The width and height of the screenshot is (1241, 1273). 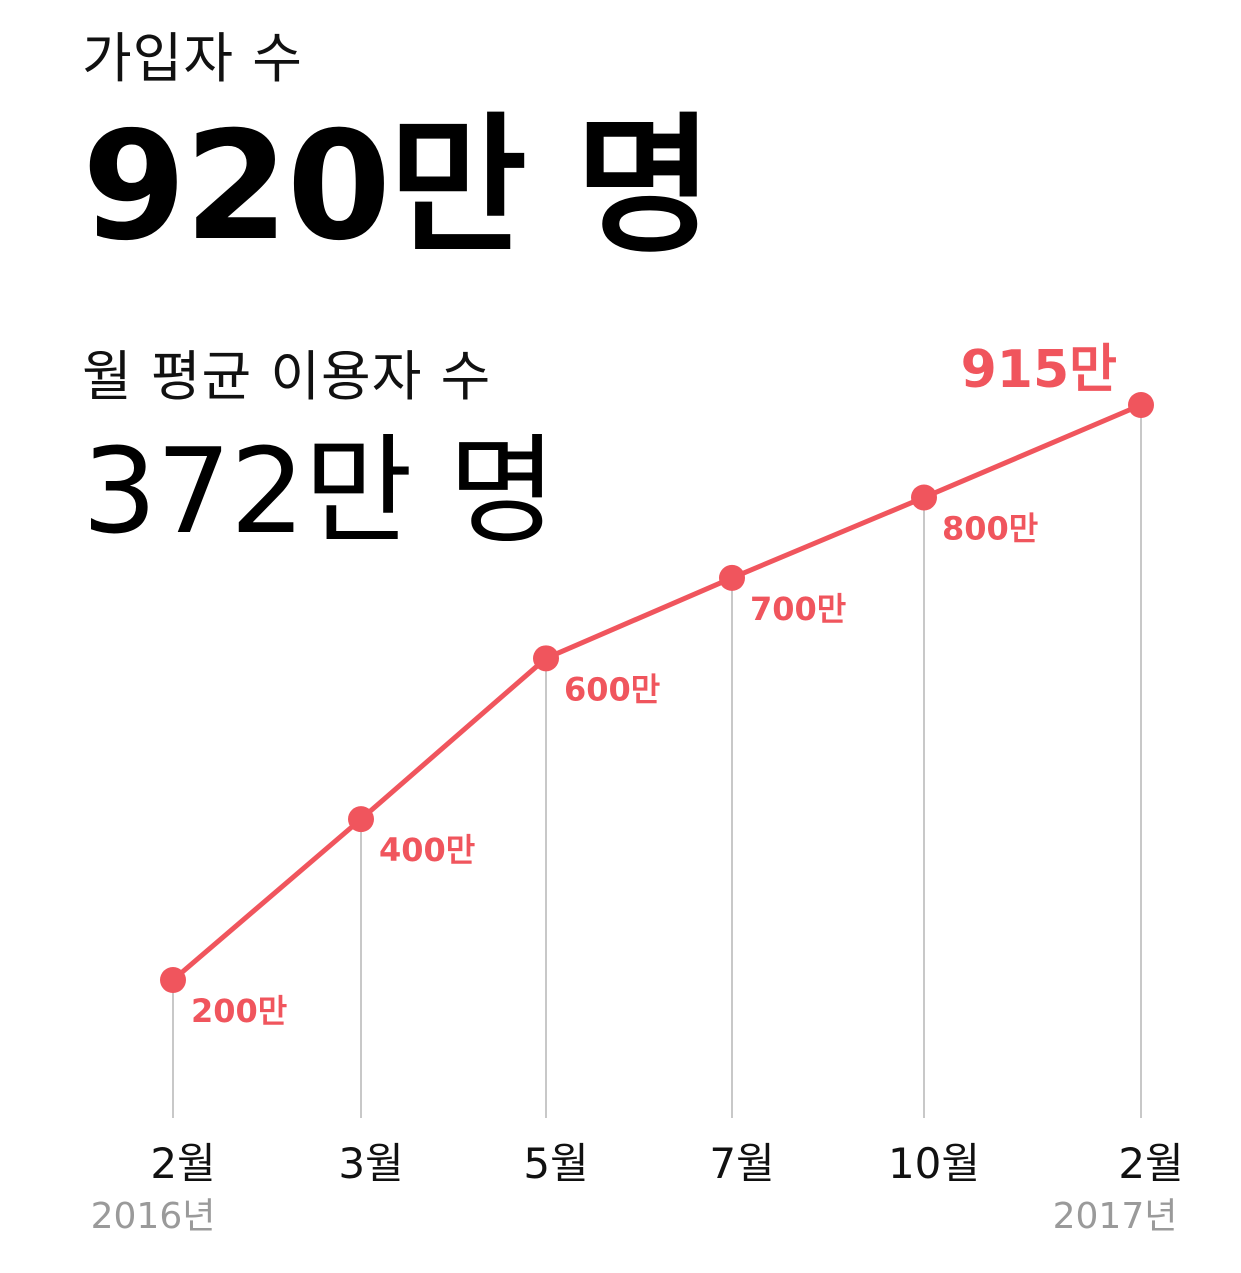 I want to click on x-tick-label-4: 10월, so click(x=934, y=1163).